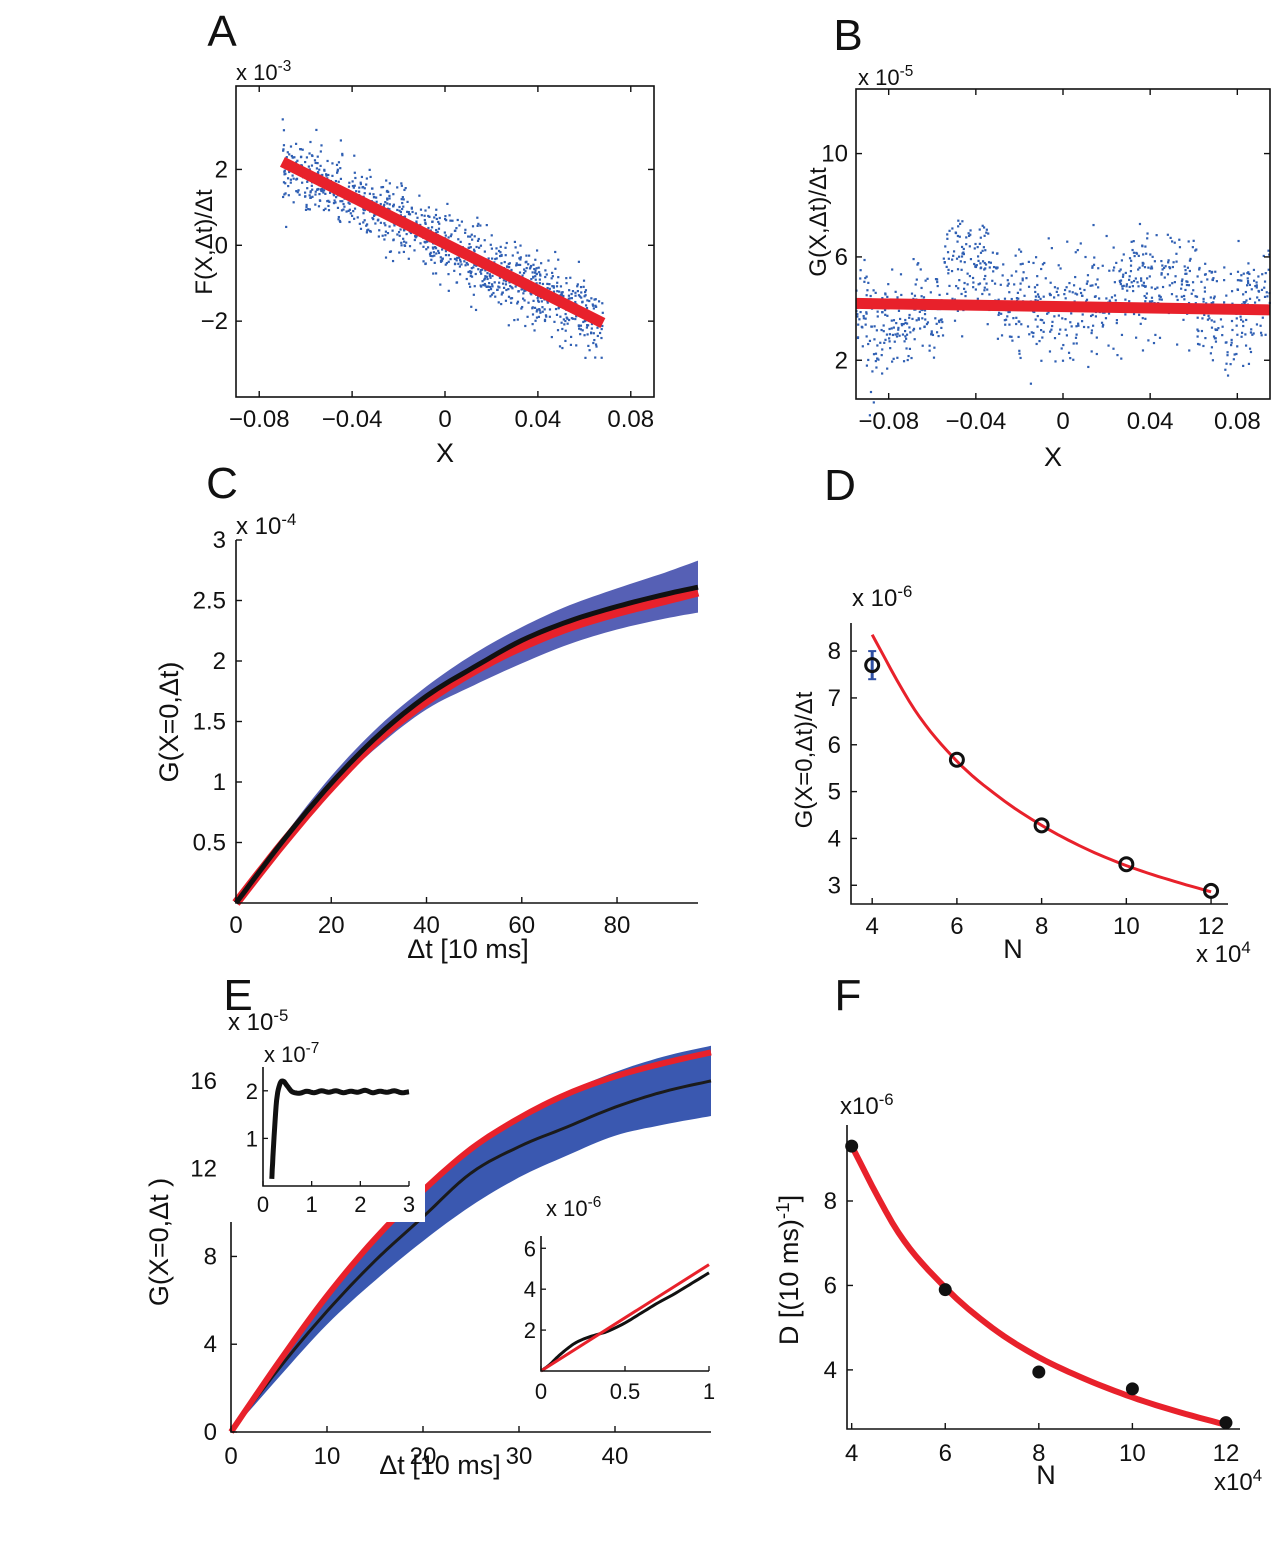  I want to click on x-axis-label: N, so click(1046, 1475).